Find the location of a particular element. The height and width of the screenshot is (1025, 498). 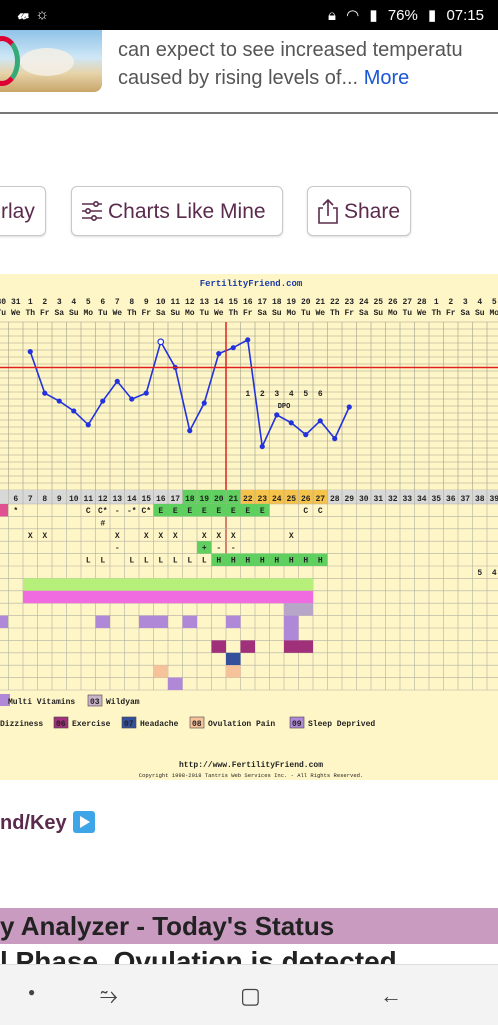

cycle-day: 28 is located at coordinates (335, 499).